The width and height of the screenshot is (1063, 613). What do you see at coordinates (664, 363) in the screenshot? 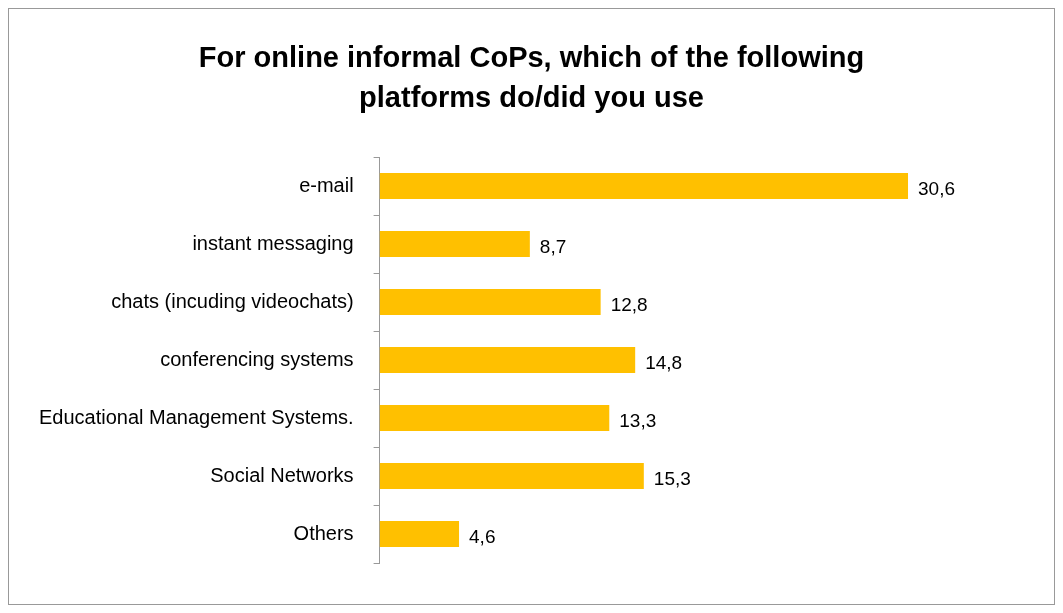
I see `data-label: 14,8` at bounding box center [664, 363].